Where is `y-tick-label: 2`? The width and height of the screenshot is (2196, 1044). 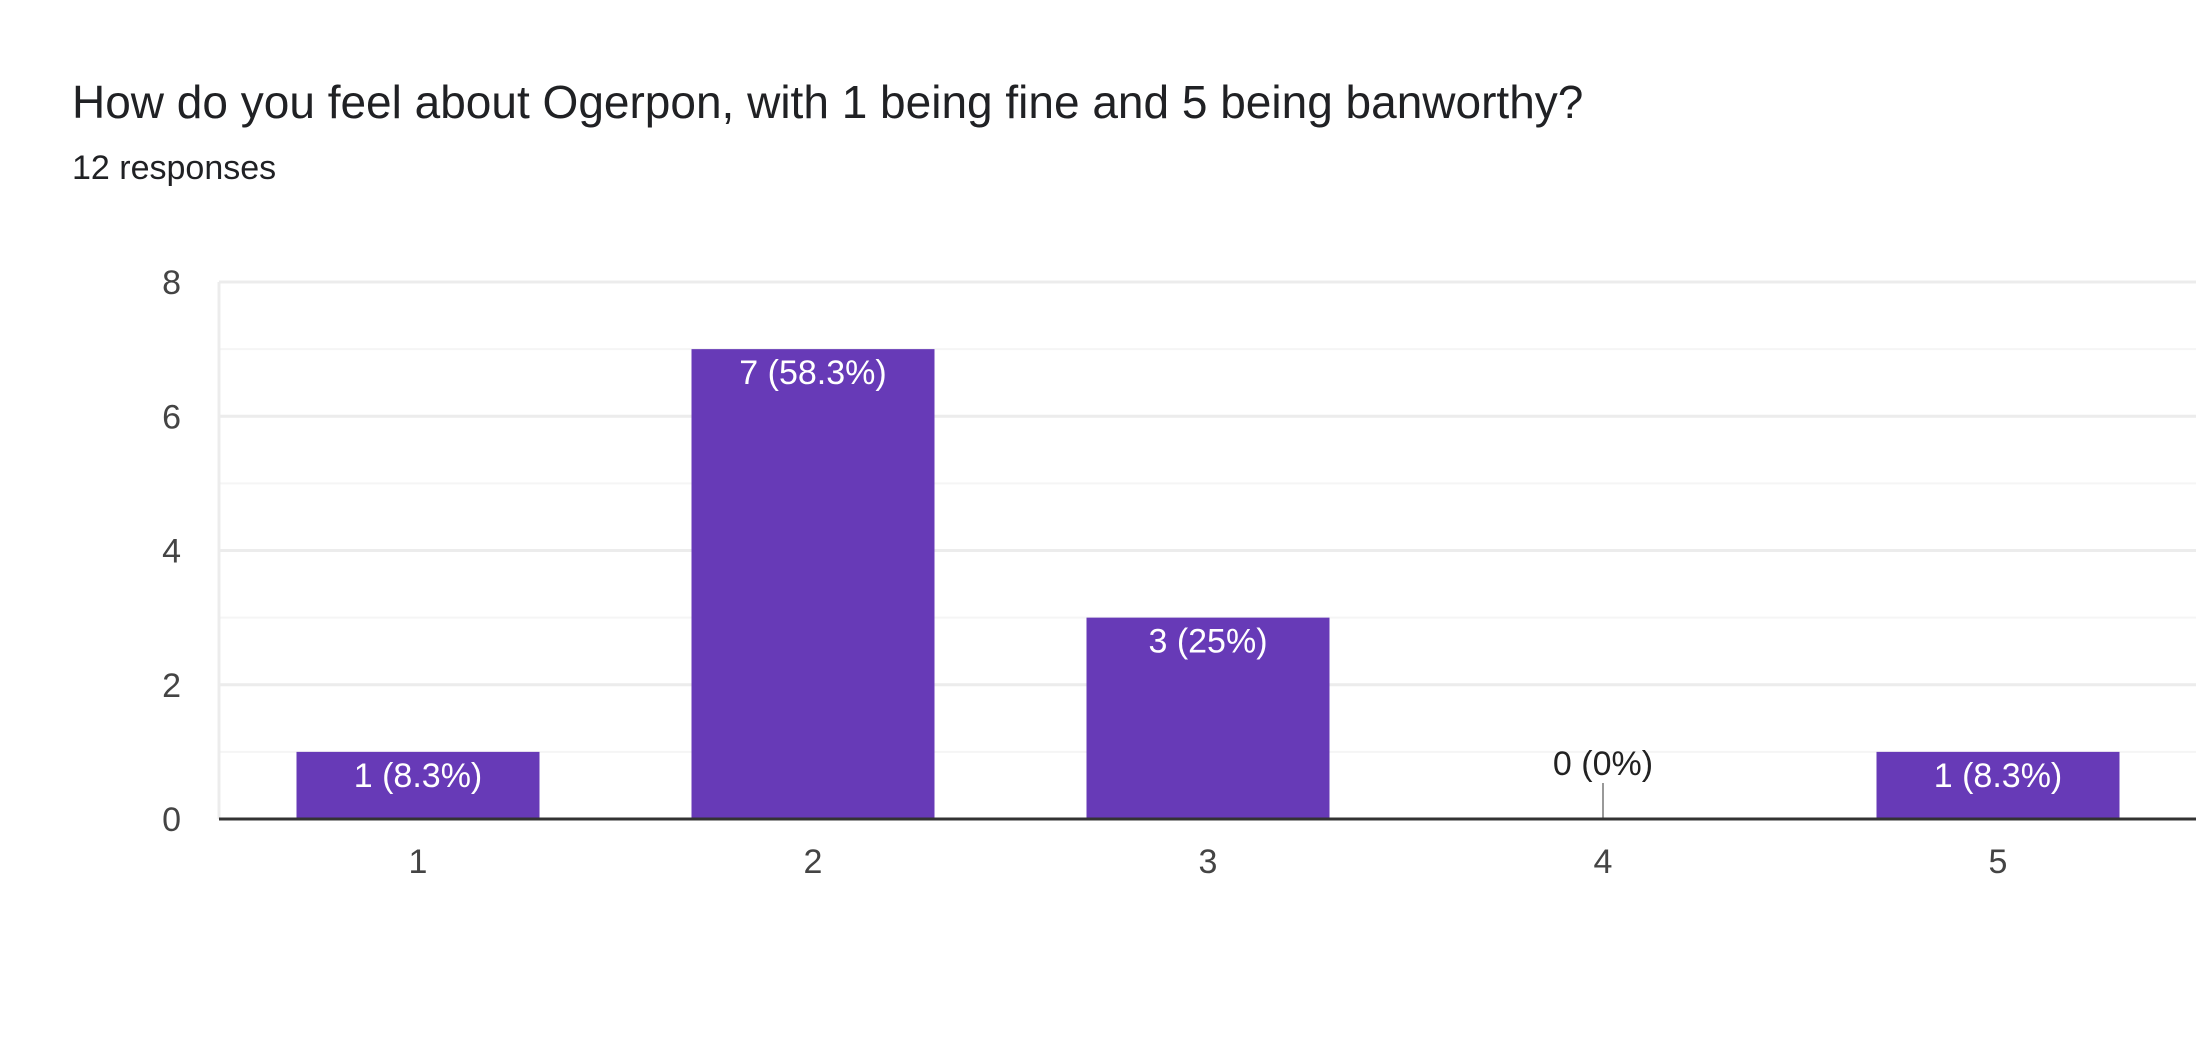 y-tick-label: 2 is located at coordinates (171, 686).